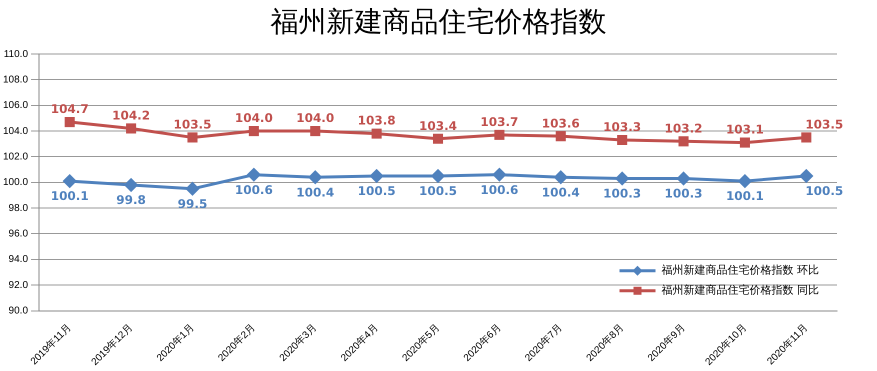 The height and width of the screenshot is (371, 877). I want to click on data-label: 104.2, so click(131, 115).